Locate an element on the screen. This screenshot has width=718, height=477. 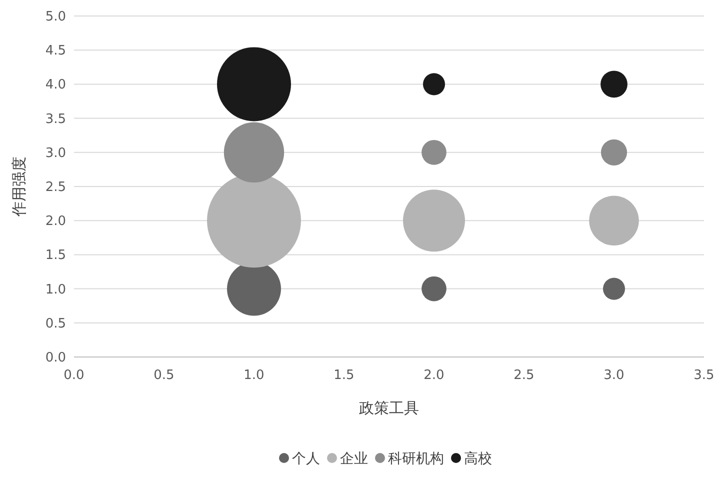
x-tick-label: 3.0 is located at coordinates (614, 375).